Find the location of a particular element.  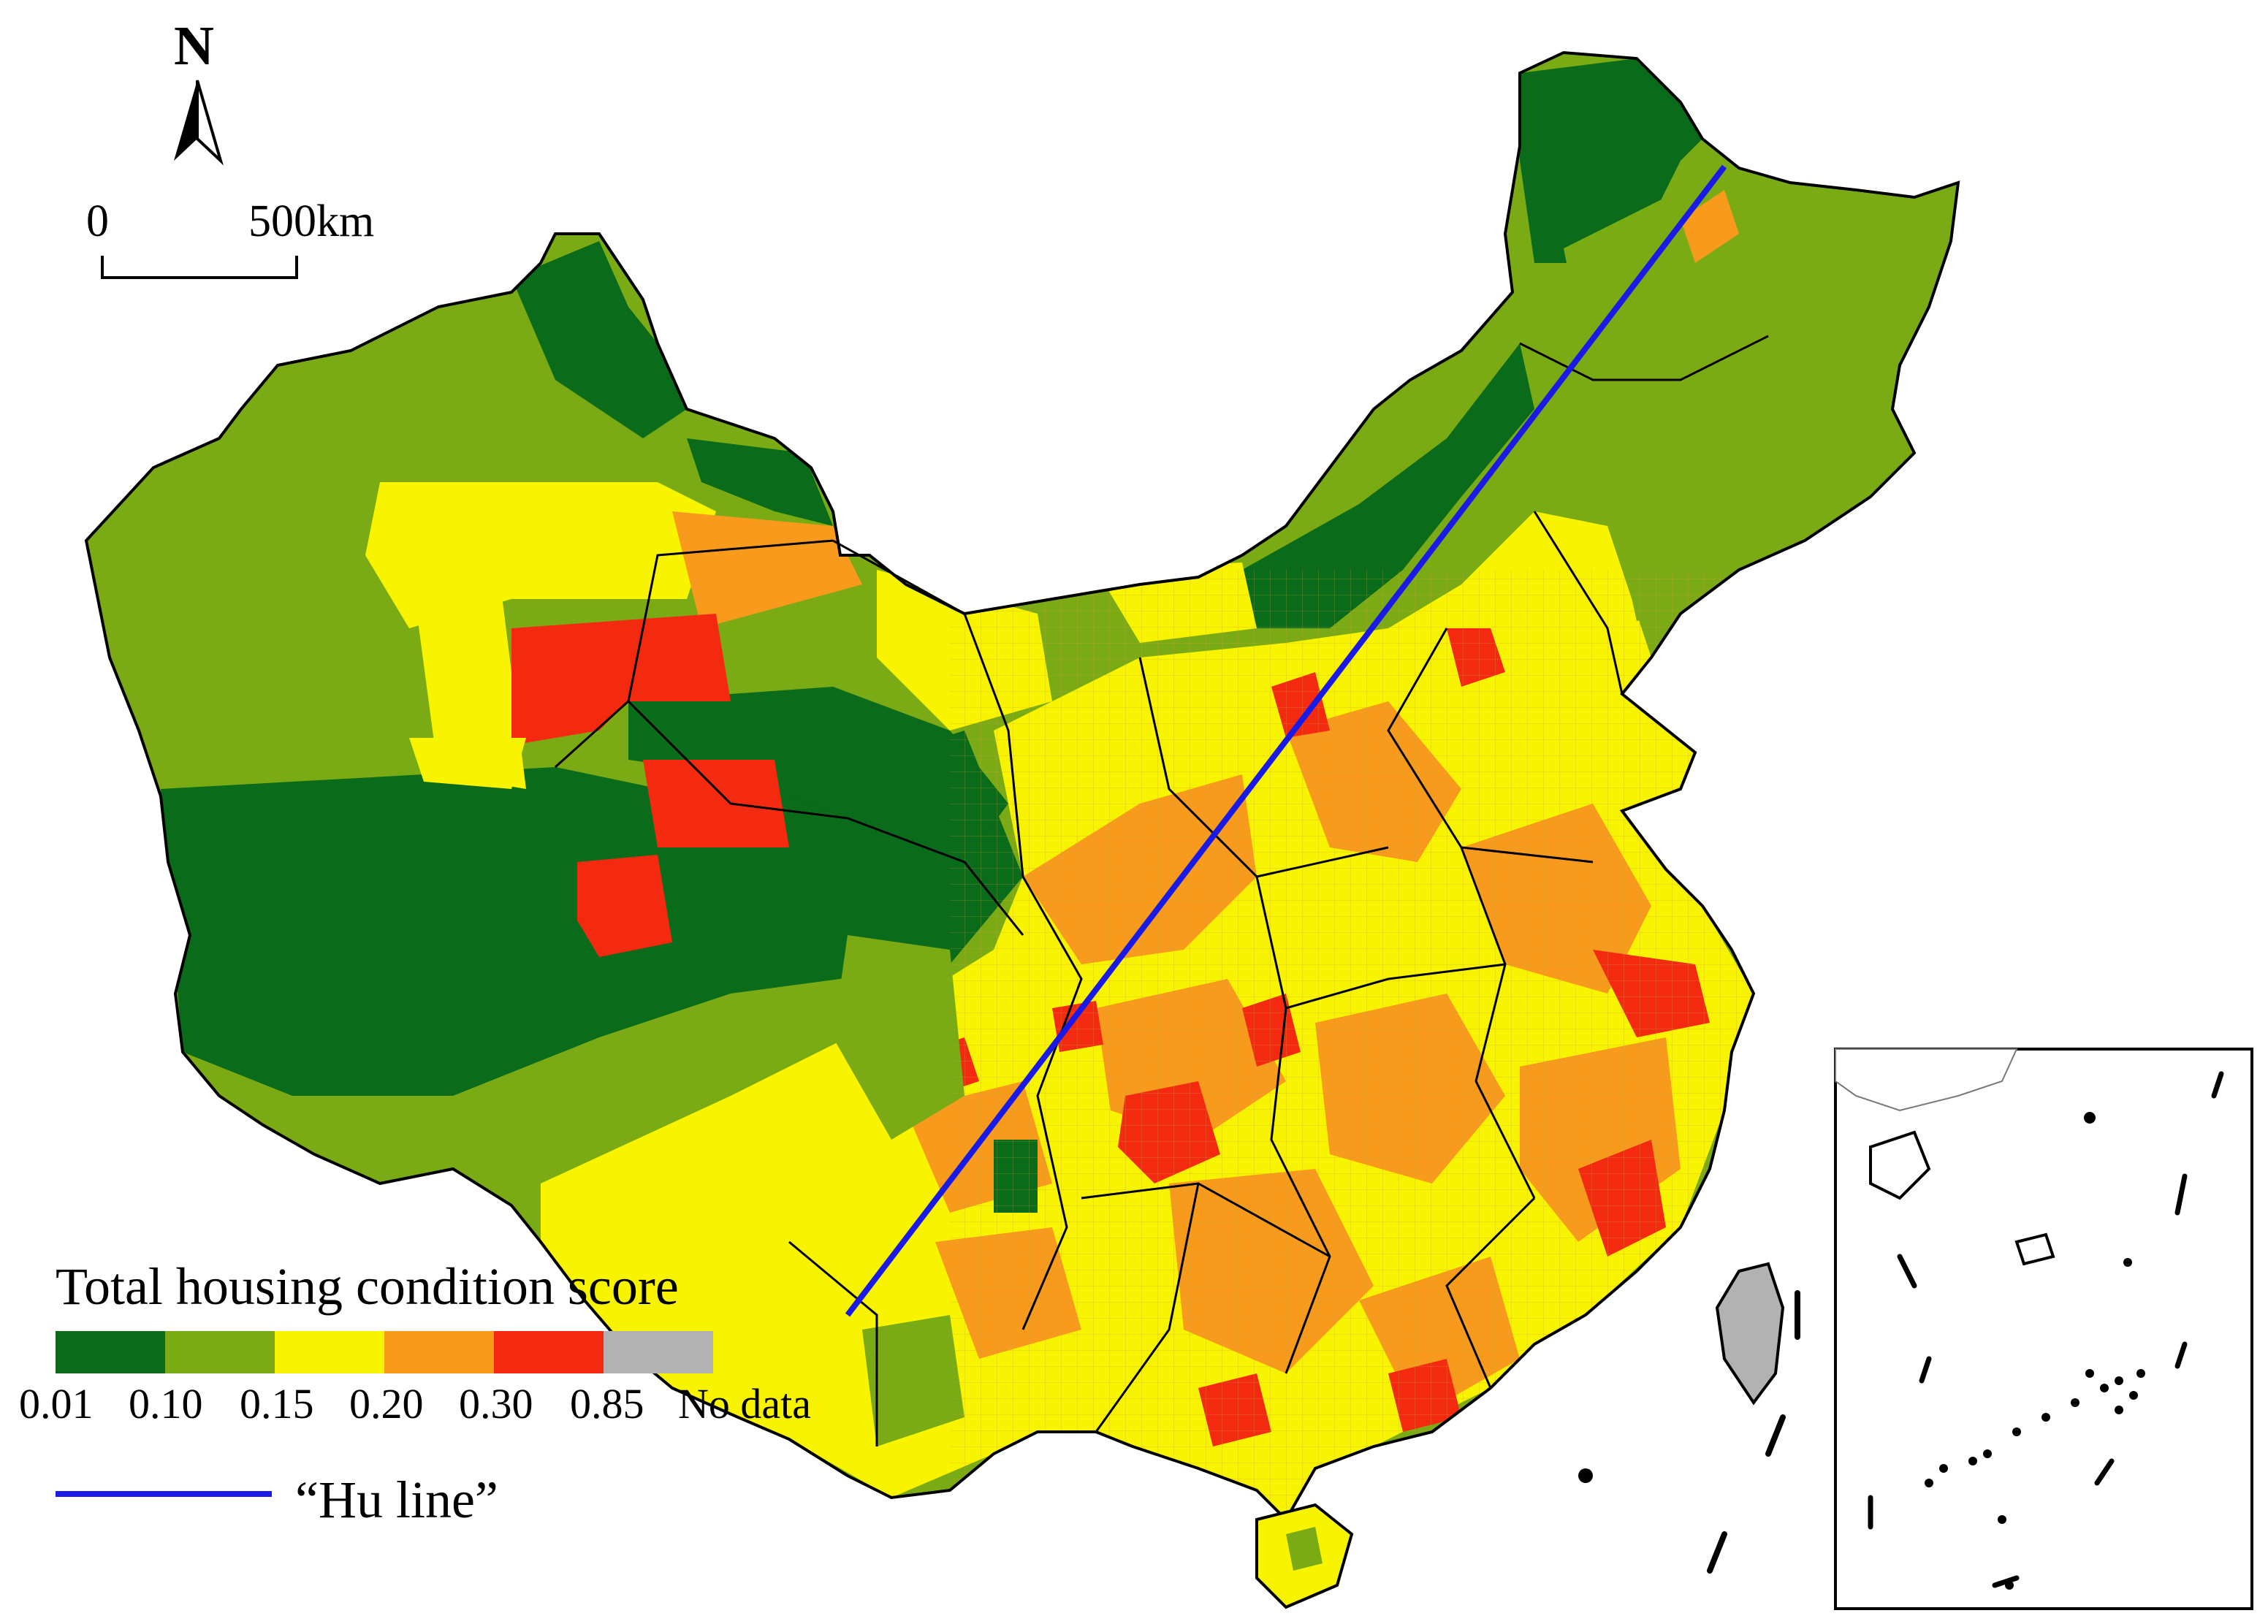

legend-break-3: 0.20 is located at coordinates (386, 1403).